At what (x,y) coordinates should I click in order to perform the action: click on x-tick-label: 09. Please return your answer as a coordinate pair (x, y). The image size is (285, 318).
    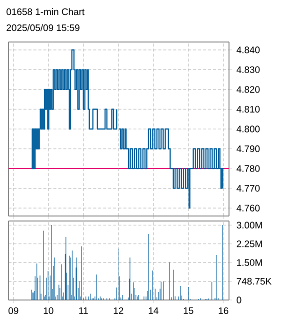
    Looking at the image, I should click on (13, 310).